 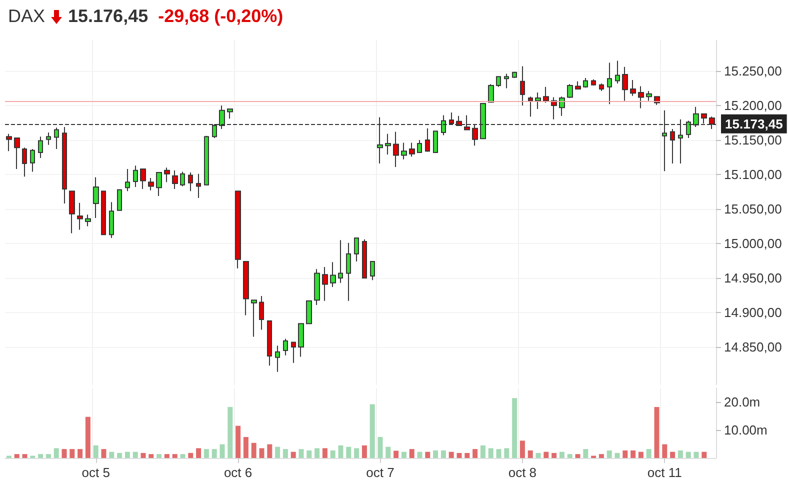 What do you see at coordinates (753, 140) in the screenshot?
I see `y-tick-label: 15.150,00` at bounding box center [753, 140].